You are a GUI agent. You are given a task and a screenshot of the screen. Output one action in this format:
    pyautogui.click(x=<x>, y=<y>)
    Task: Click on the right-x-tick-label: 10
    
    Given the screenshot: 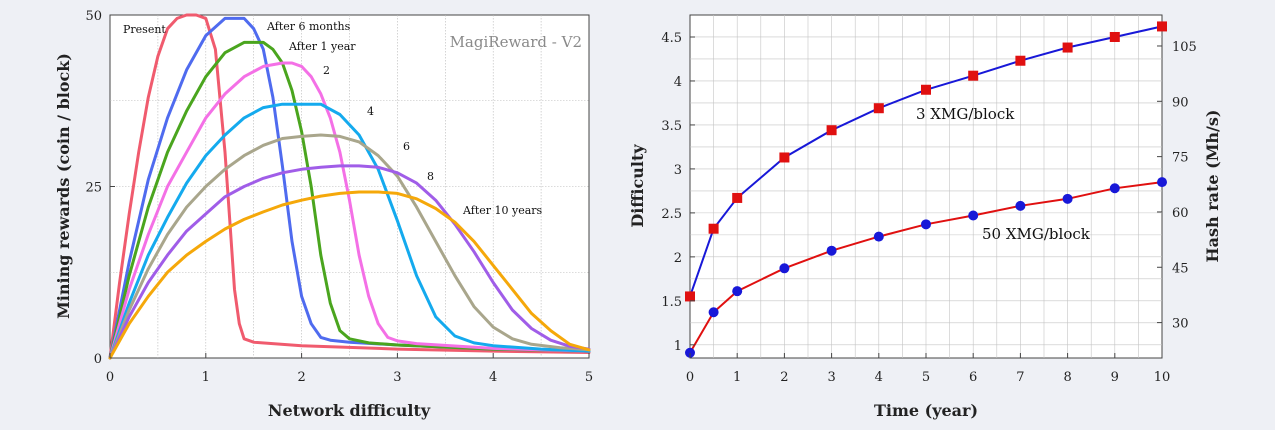 What is the action you would take?
    pyautogui.click(x=1162, y=377)
    